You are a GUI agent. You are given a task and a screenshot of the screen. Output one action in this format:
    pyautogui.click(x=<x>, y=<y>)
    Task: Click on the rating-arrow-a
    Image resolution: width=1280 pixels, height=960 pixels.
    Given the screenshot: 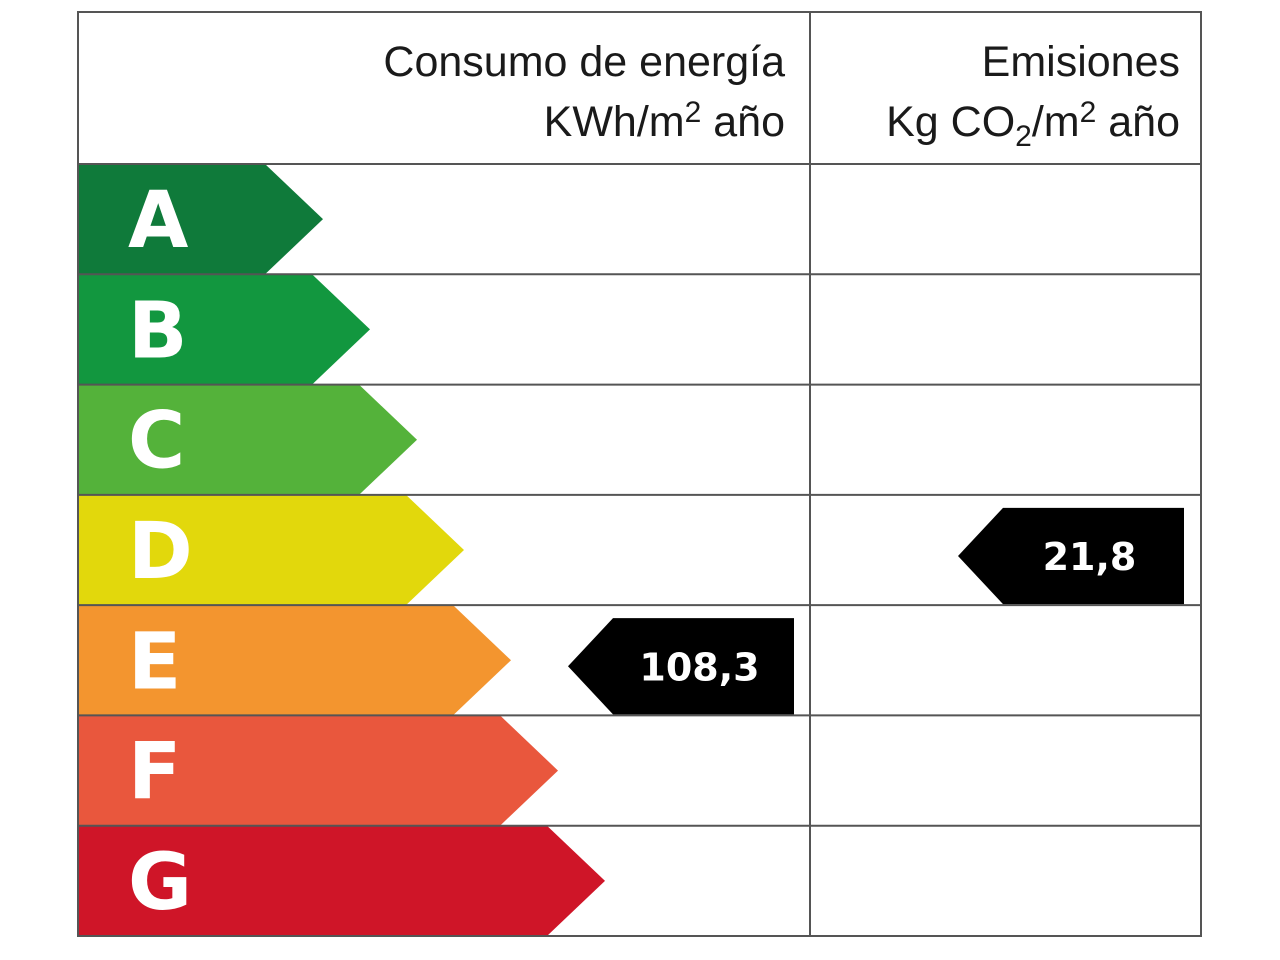 What is the action you would take?
    pyautogui.click(x=200, y=219)
    